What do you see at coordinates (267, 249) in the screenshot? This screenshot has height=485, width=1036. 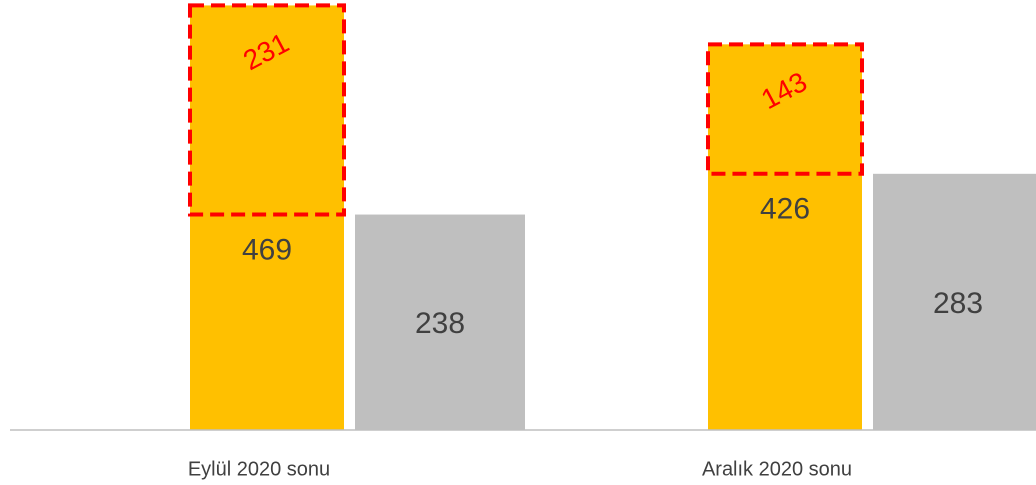 I see `value-label: 469` at bounding box center [267, 249].